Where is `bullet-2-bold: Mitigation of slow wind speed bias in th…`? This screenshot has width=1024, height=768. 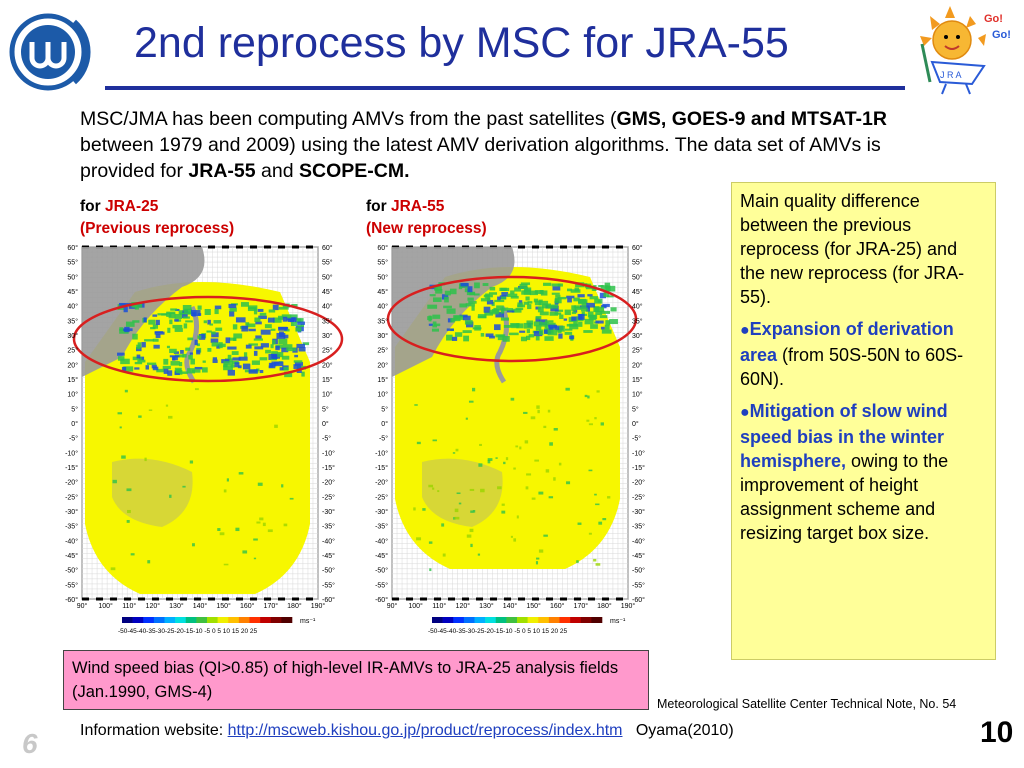
bullet-2-bold: Mitigation of slow wind speed bias in th… is located at coordinates (844, 436).